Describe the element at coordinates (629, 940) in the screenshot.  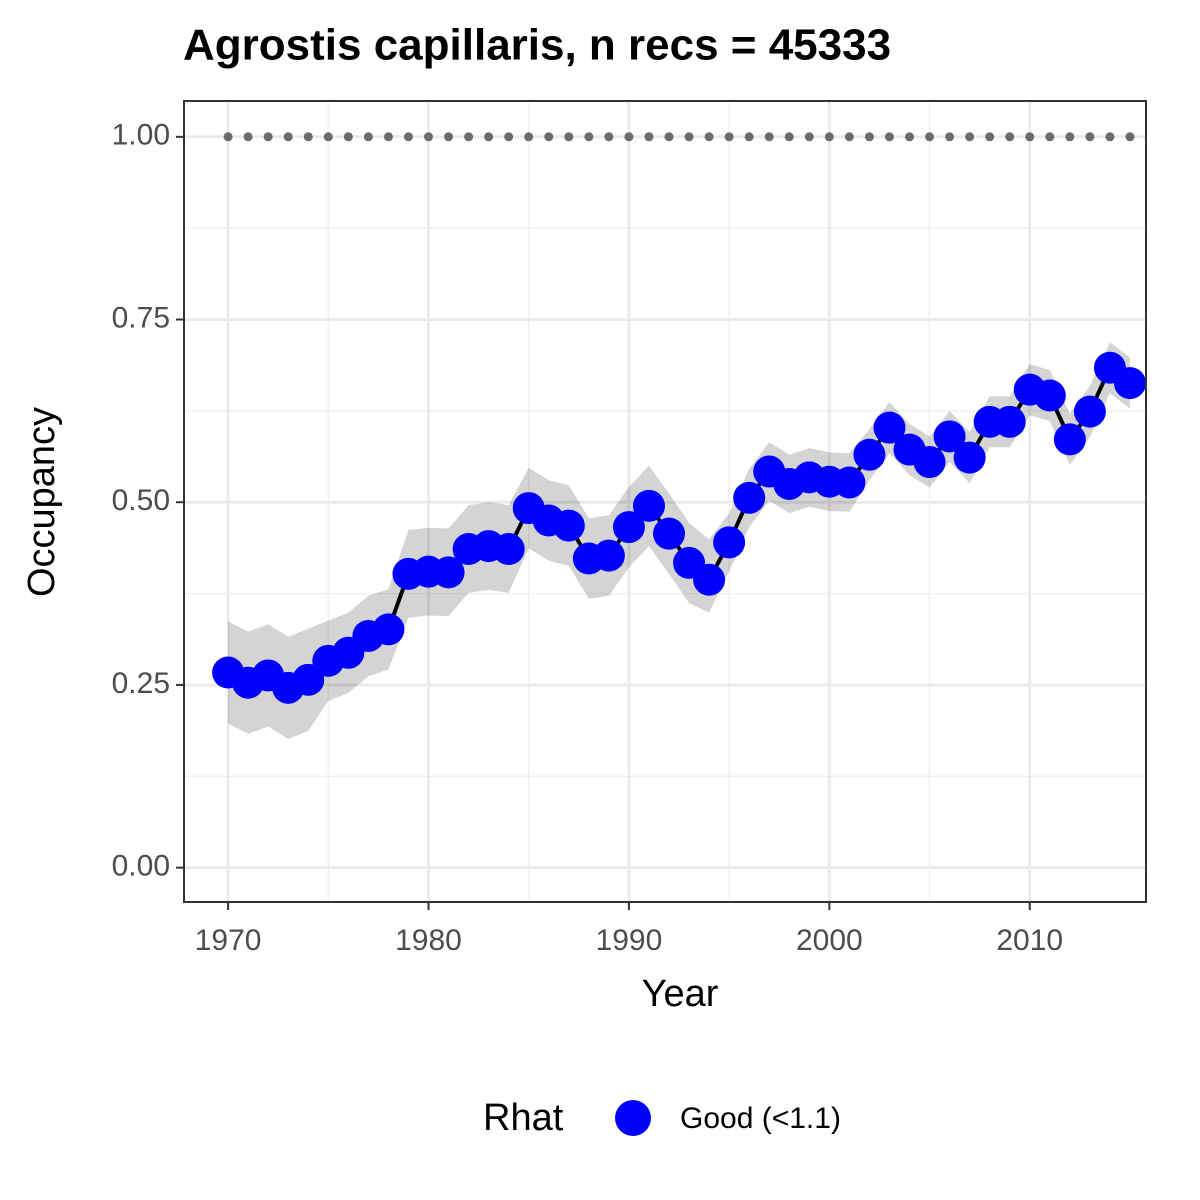
I see `x-tick-label: 1990` at that location.